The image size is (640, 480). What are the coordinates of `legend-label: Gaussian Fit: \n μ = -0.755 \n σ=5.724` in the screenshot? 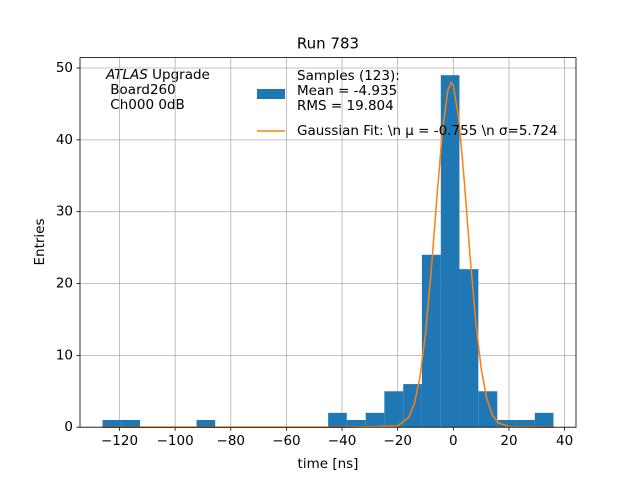 It's located at (427, 131).